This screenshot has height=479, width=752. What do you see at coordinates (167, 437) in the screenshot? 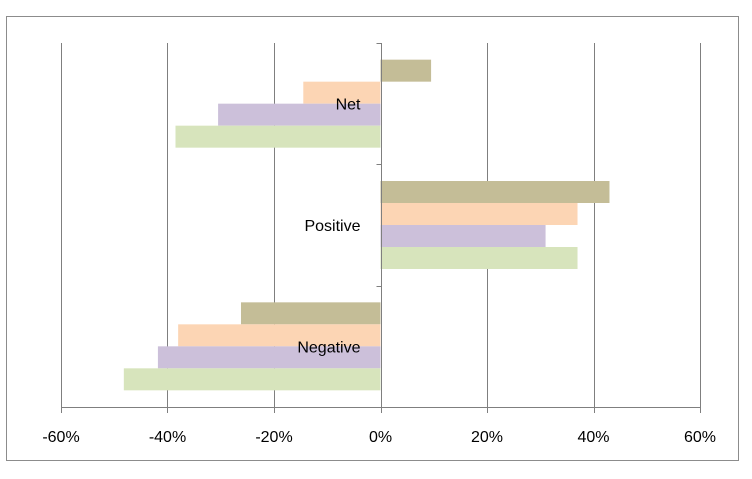
I see `x-tick-label-1: -40%` at bounding box center [167, 437].